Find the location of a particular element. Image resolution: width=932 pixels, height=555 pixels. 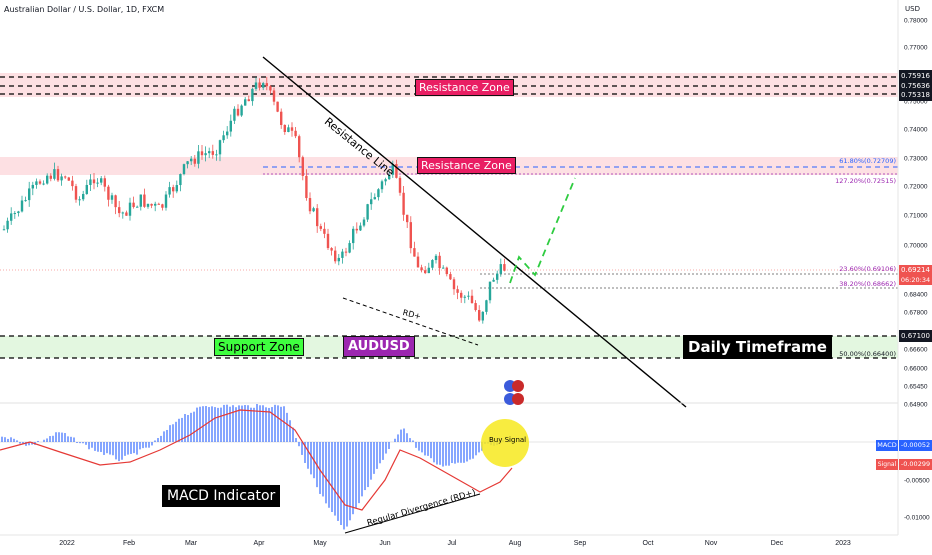

price-tick-label: 0.68400 is located at coordinates (916, 295).